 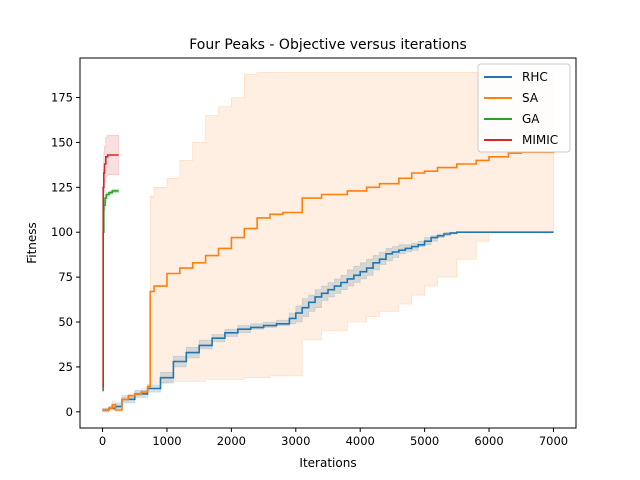 I want to click on chart-title: Four Peaks - Objective versus iterations, so click(x=328, y=45).